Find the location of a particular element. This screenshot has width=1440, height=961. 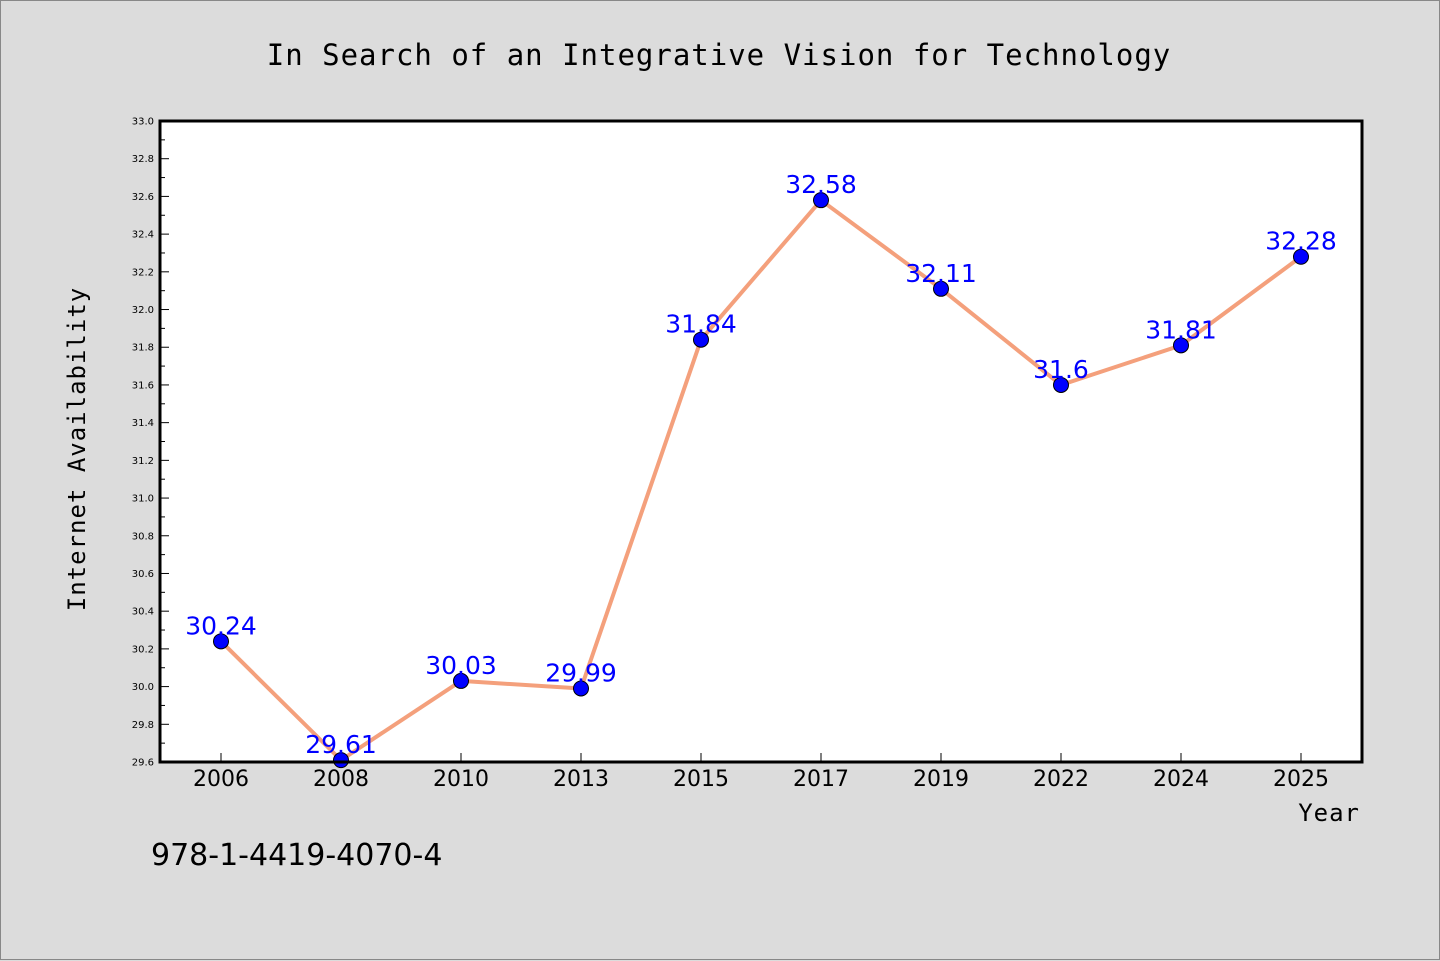

data-label: 29.99 is located at coordinates (581, 672).